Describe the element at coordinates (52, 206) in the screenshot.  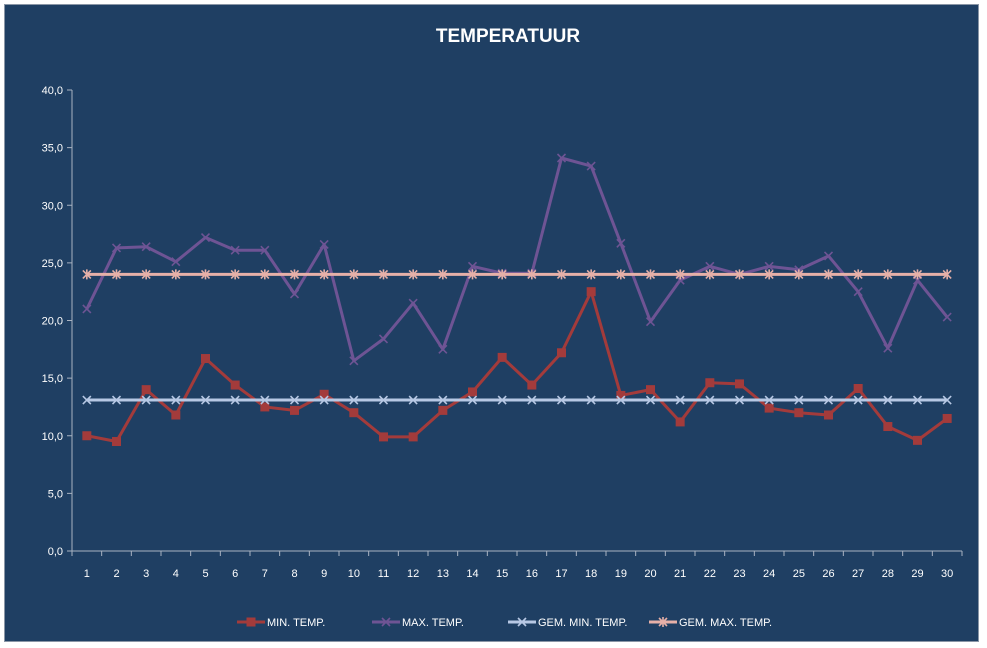
I see `y-tick-label: 30,0` at that location.